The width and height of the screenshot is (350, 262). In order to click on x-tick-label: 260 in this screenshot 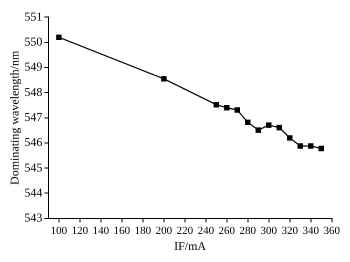, I will do `click(227, 230)`.